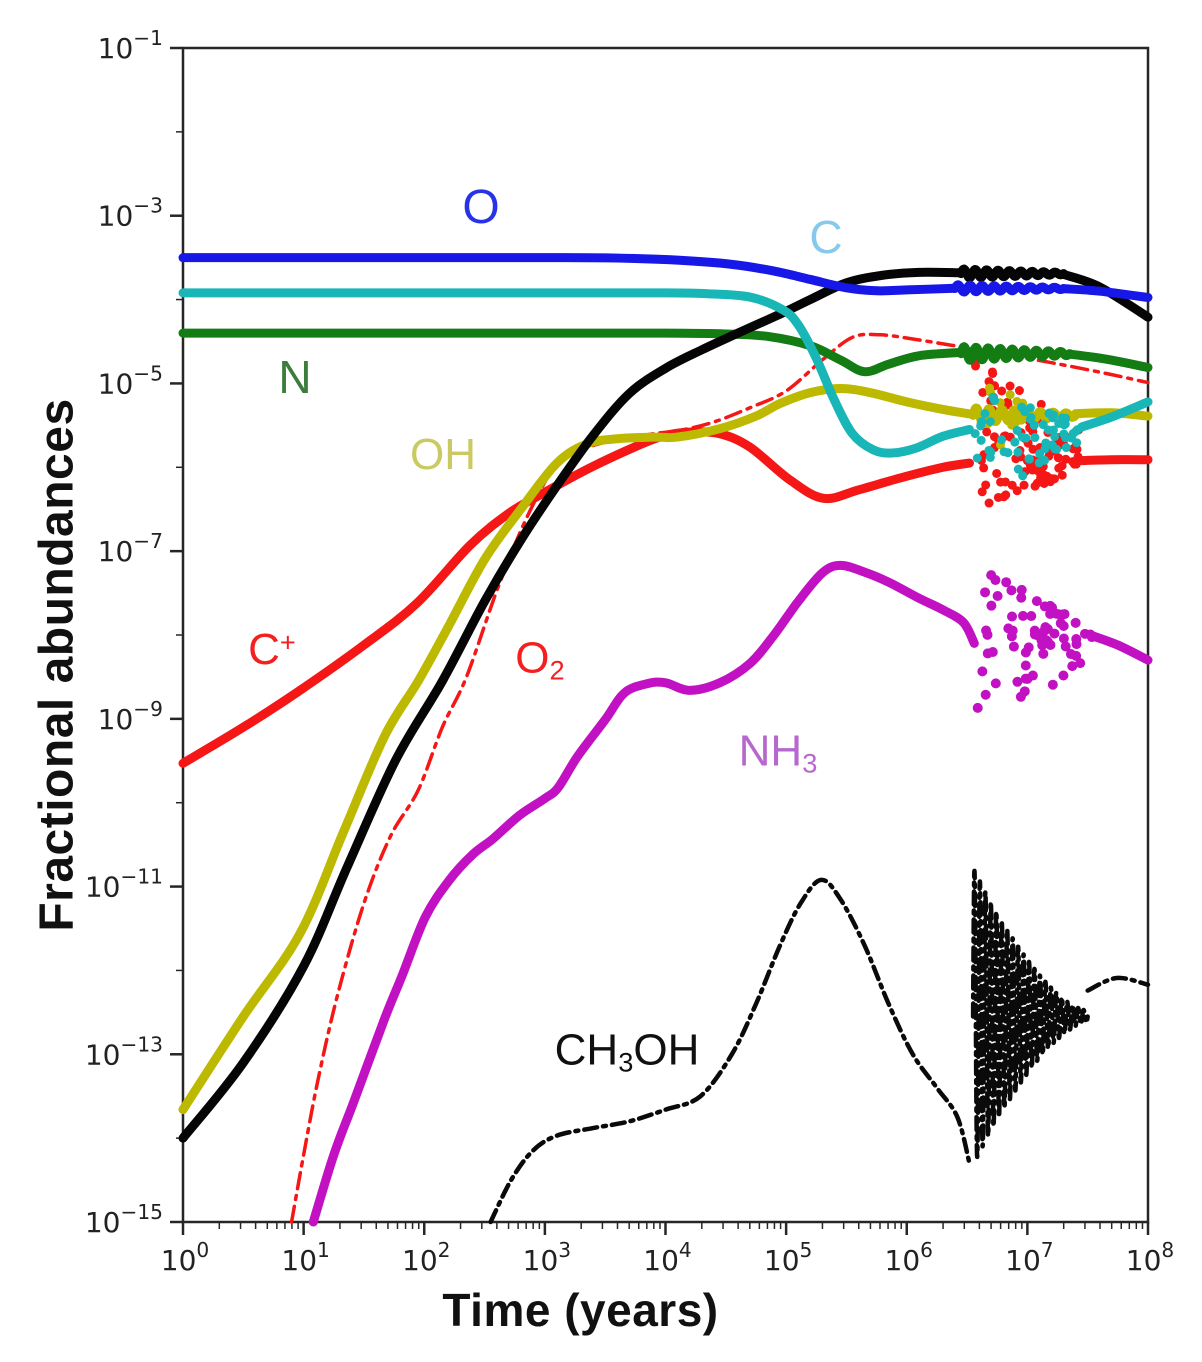  Describe the element at coordinates (532, 658) in the screenshot. I see `o2-label-part: O` at that location.